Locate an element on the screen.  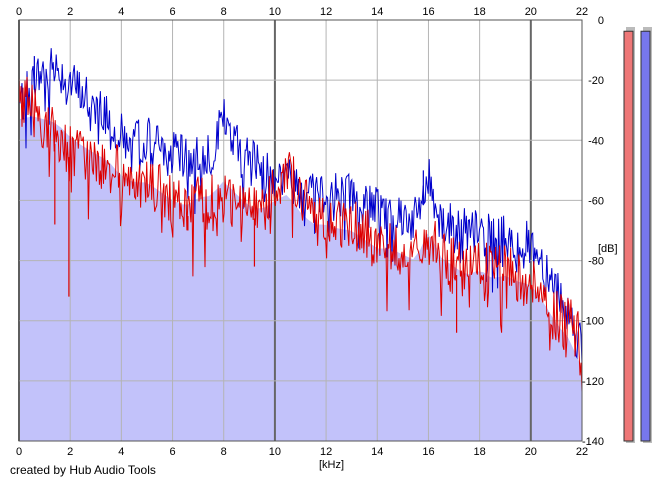
x-tick-top-0: 0 is located at coordinates (19, 12).